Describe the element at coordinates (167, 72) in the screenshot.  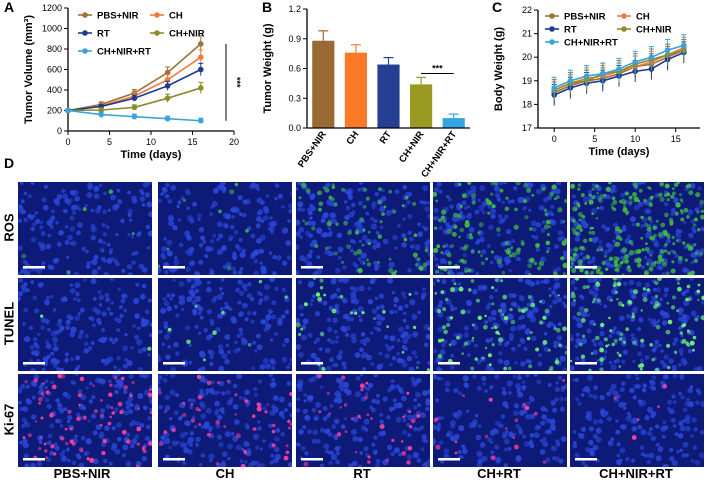
I see `chart-a-point` at that location.